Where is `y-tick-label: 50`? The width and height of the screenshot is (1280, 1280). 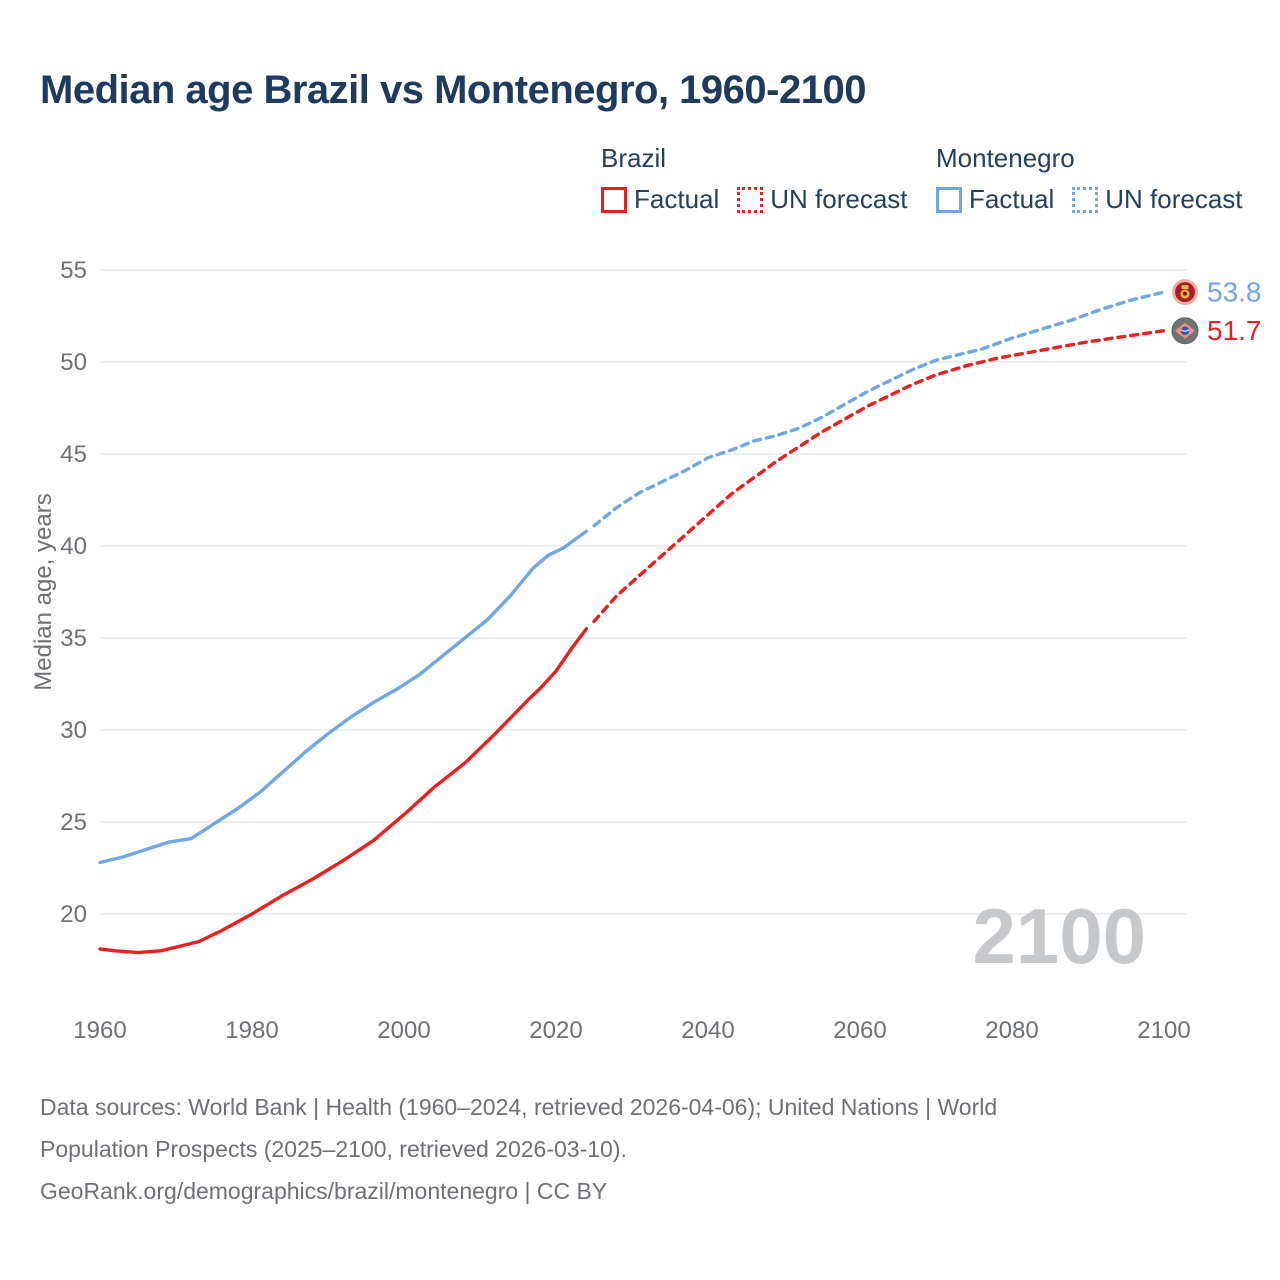
y-tick-label: 50 is located at coordinates (73, 362).